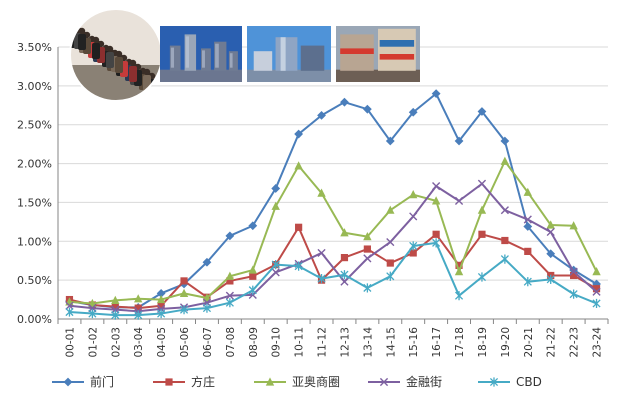 This screenshot has width=635, height=410. Describe the element at coordinates (34, 164) in the screenshot. I see `y-tick-label: 2.00%` at that location.